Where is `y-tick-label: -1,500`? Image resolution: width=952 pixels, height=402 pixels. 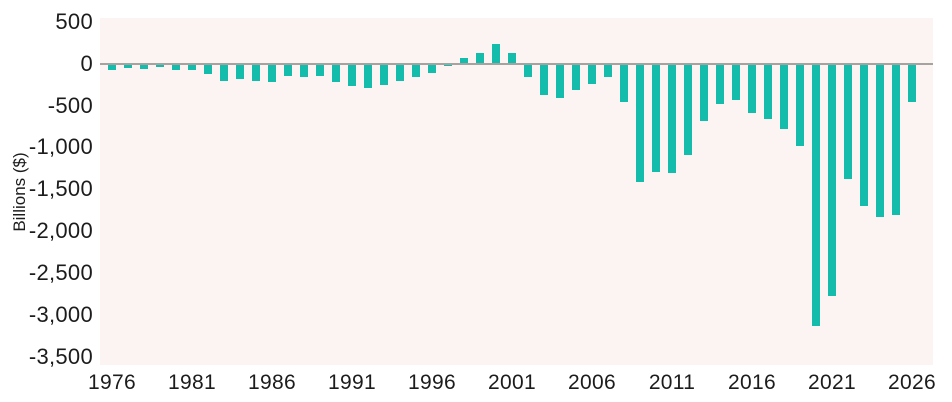
y-tick-label: -1,500 is located at coordinates (60, 189).